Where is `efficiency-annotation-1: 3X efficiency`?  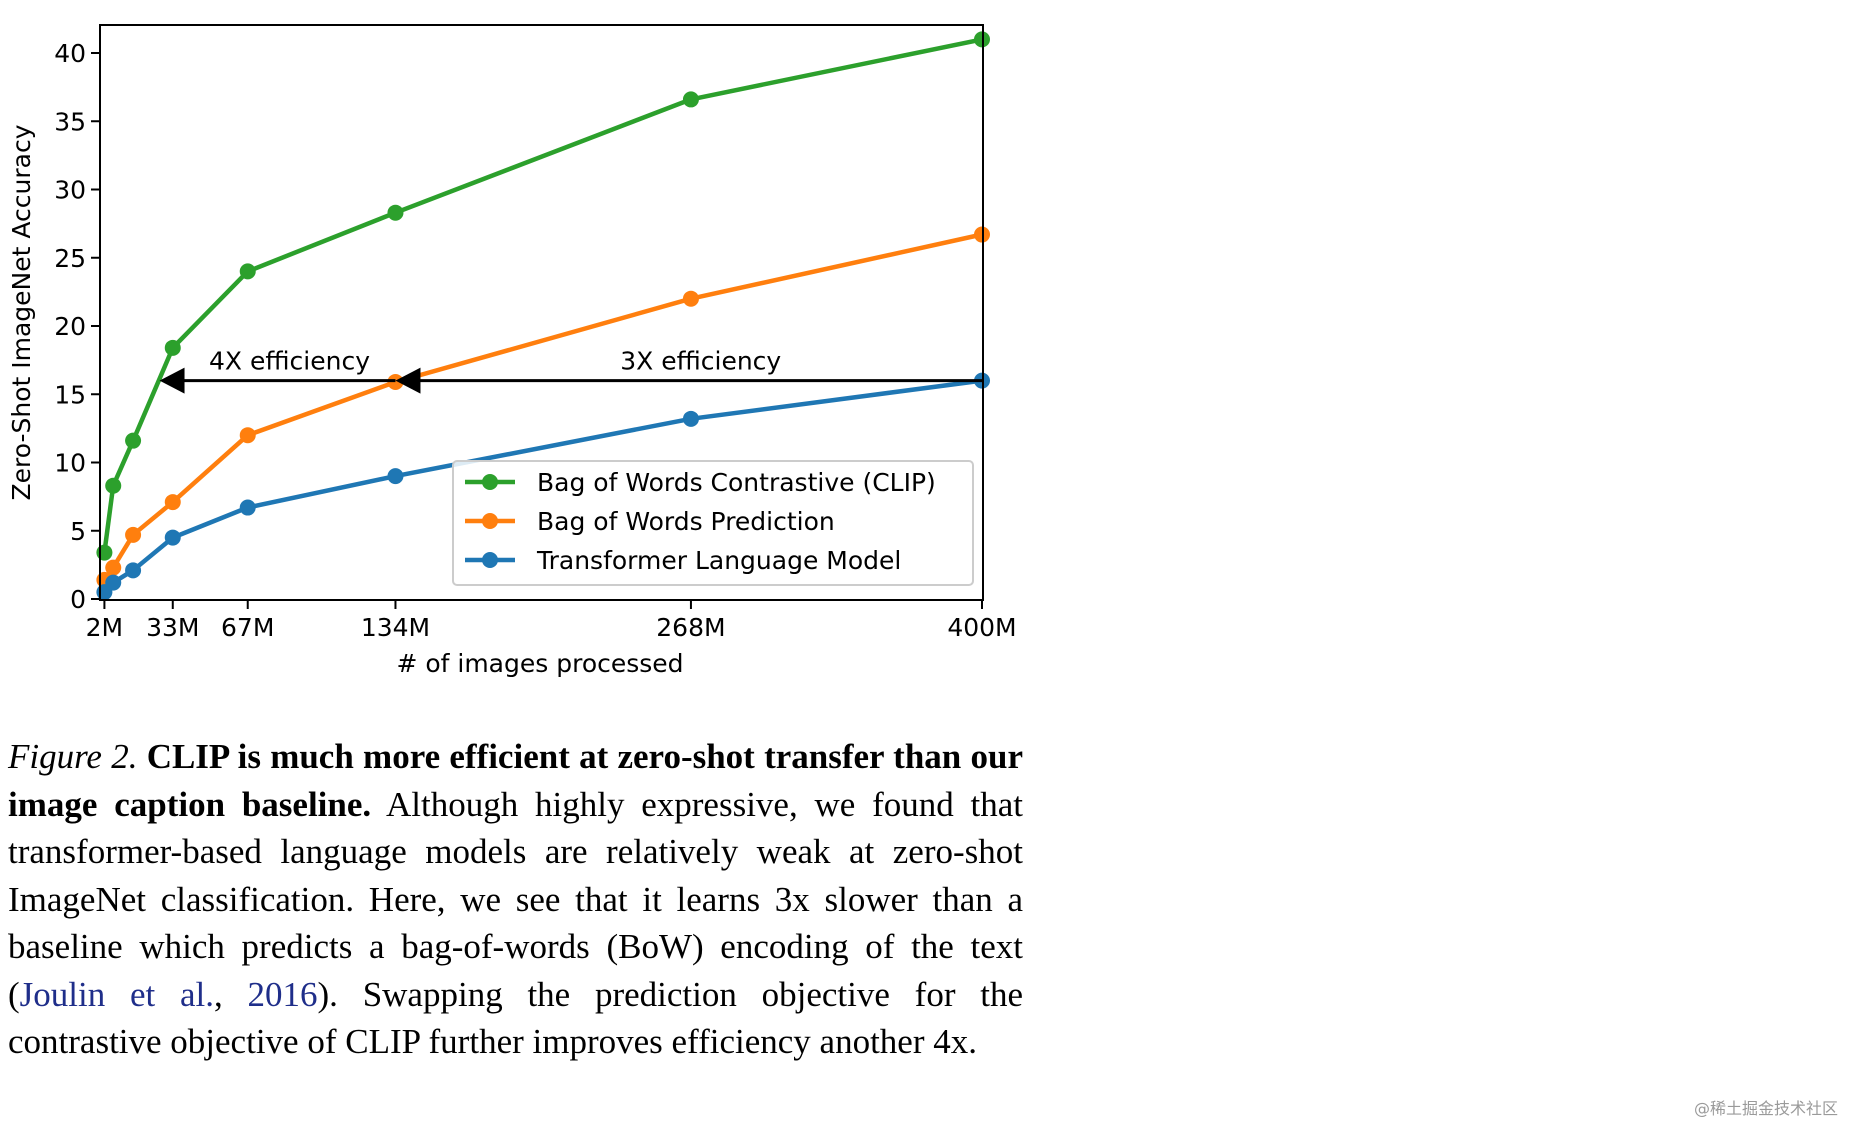 efficiency-annotation-1: 3X efficiency is located at coordinates (700, 361).